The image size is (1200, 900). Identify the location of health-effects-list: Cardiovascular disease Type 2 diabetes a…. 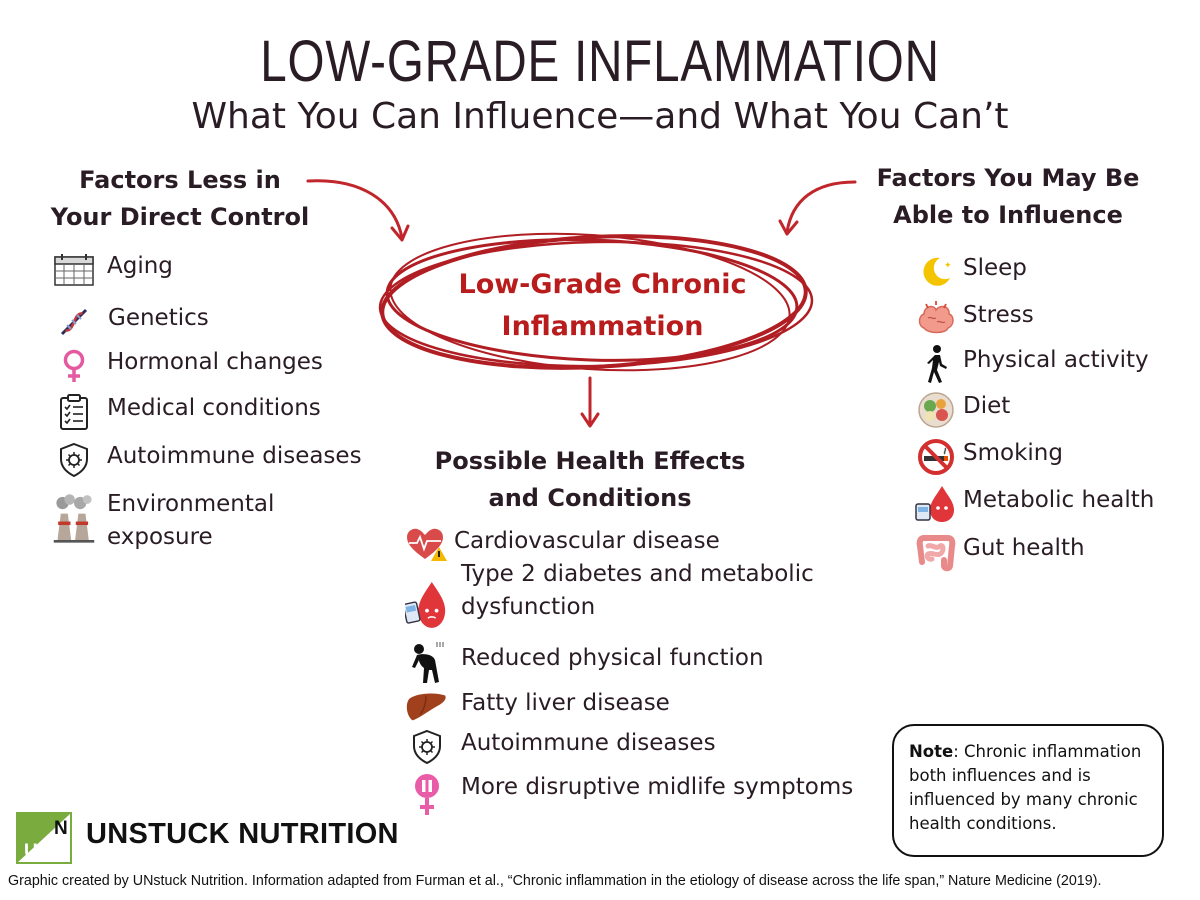
(640, 670).